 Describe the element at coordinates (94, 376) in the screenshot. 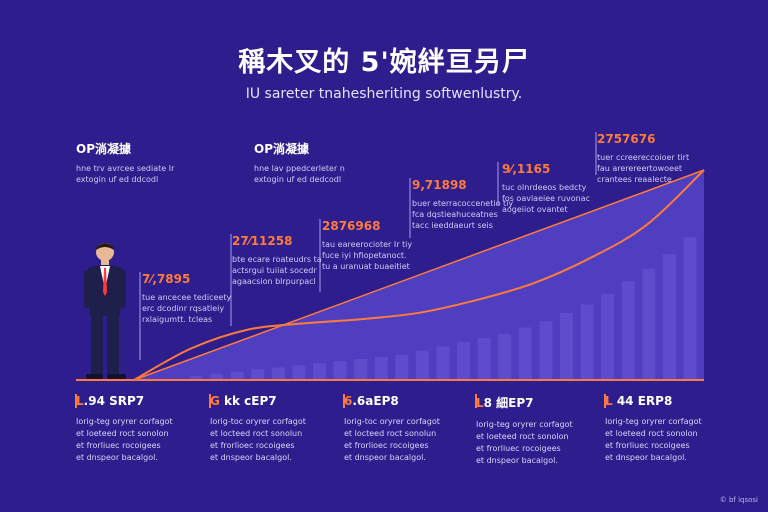

I see `person-shoe-left` at that location.